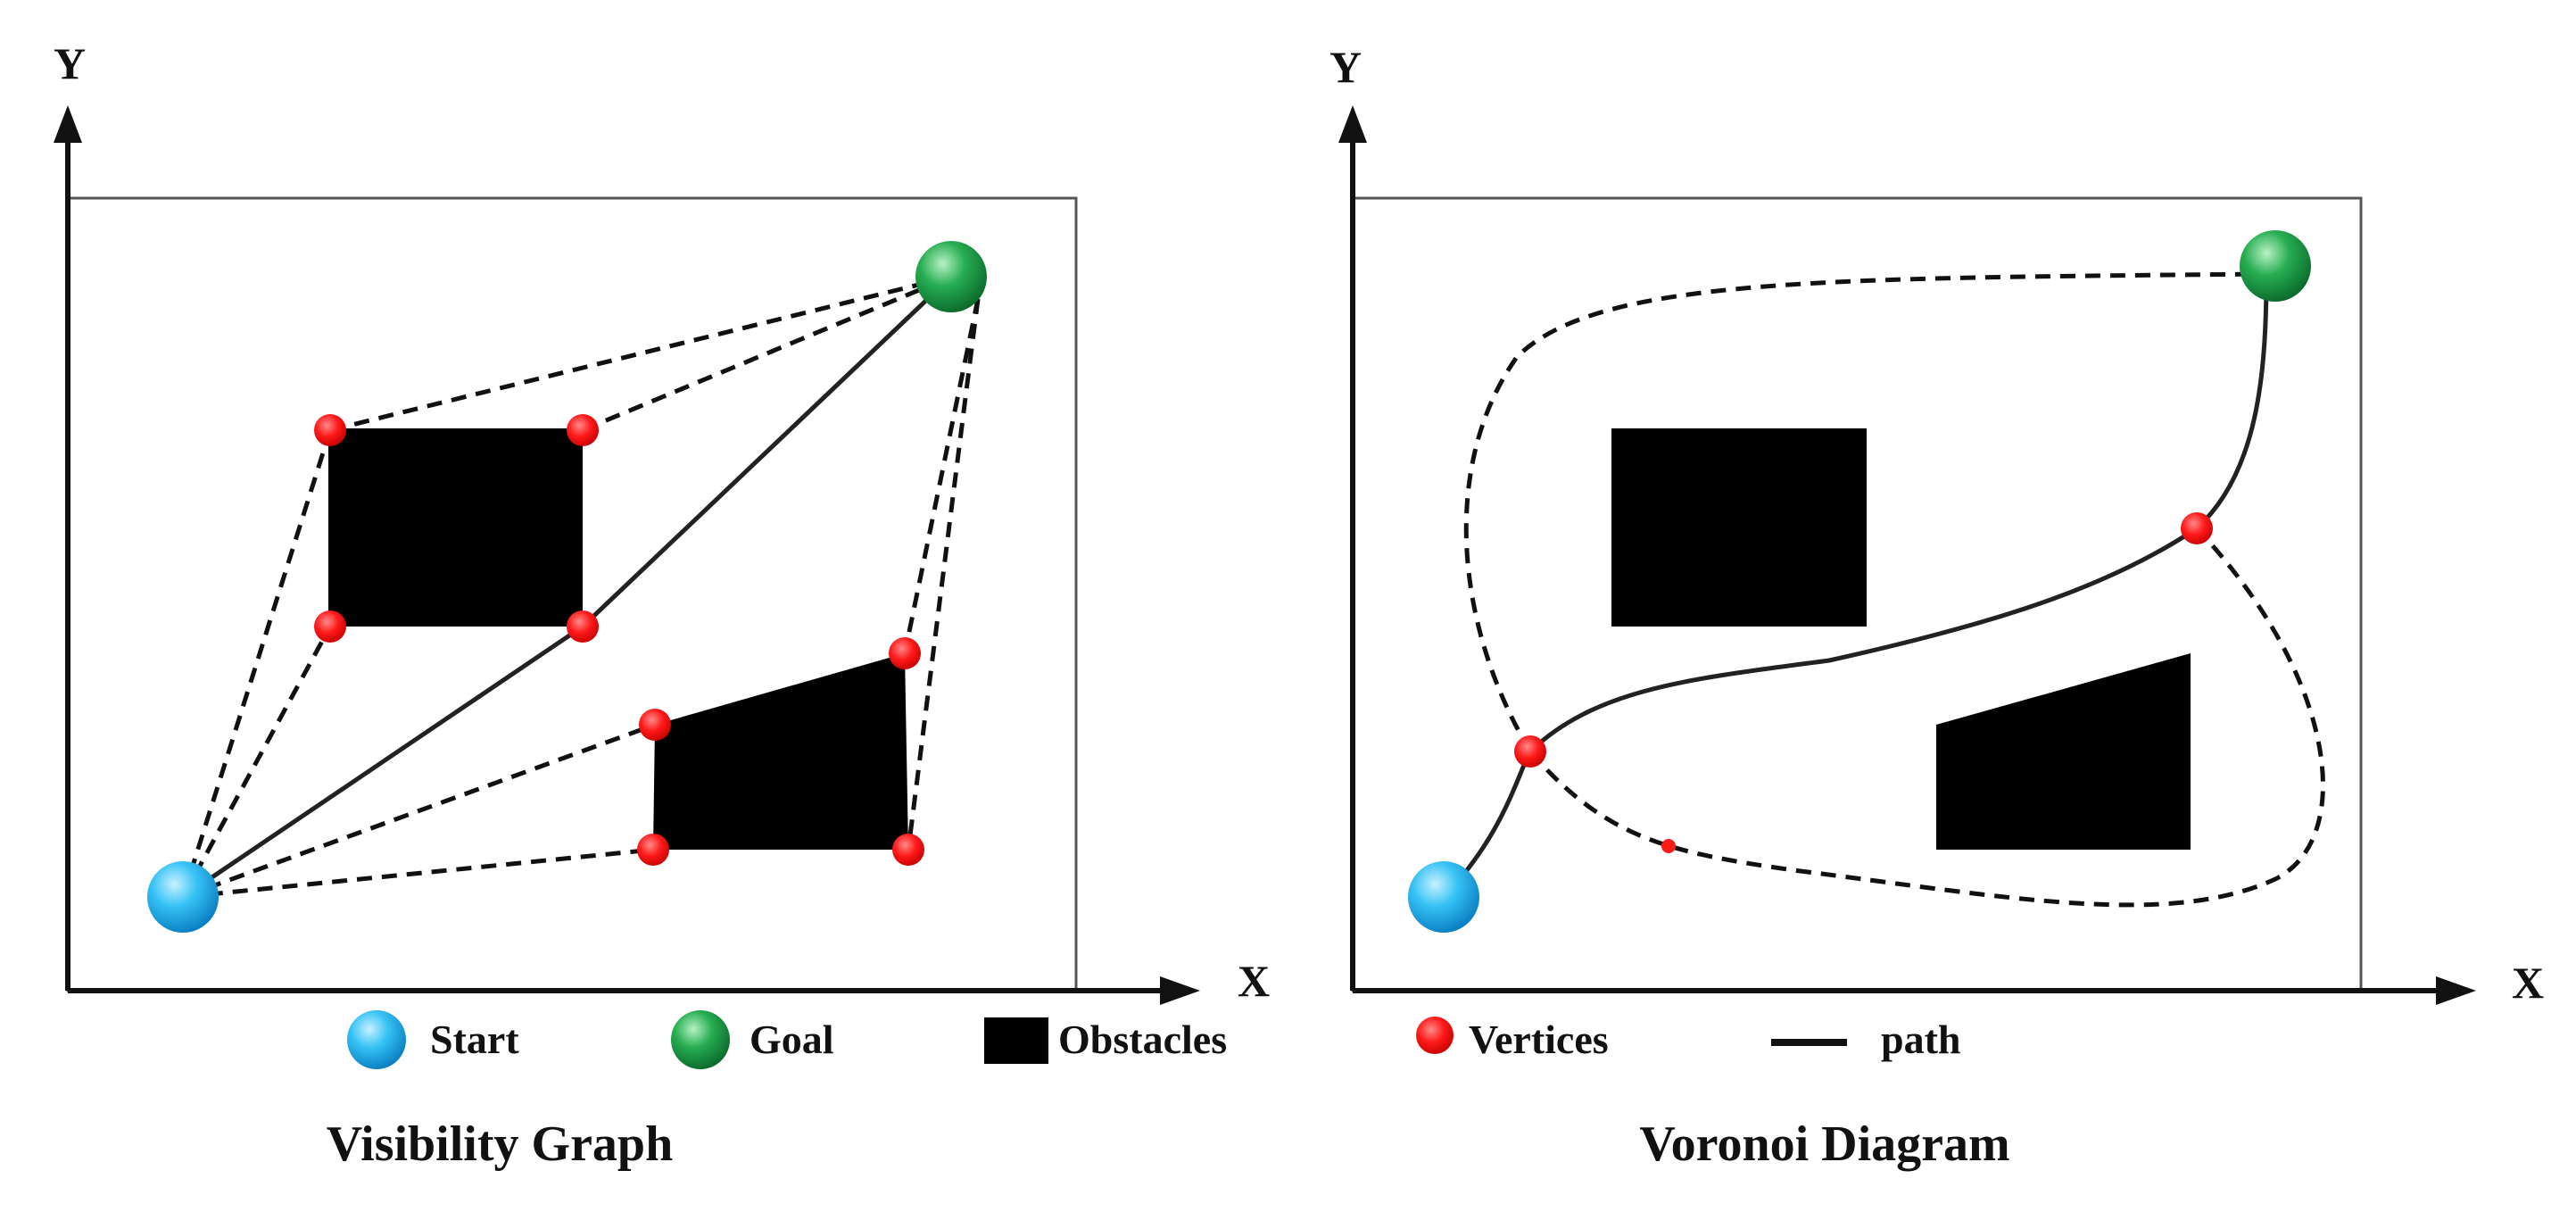 The height and width of the screenshot is (1212, 2576). I want to click on voronoi-y-label: Y, so click(1345, 67).